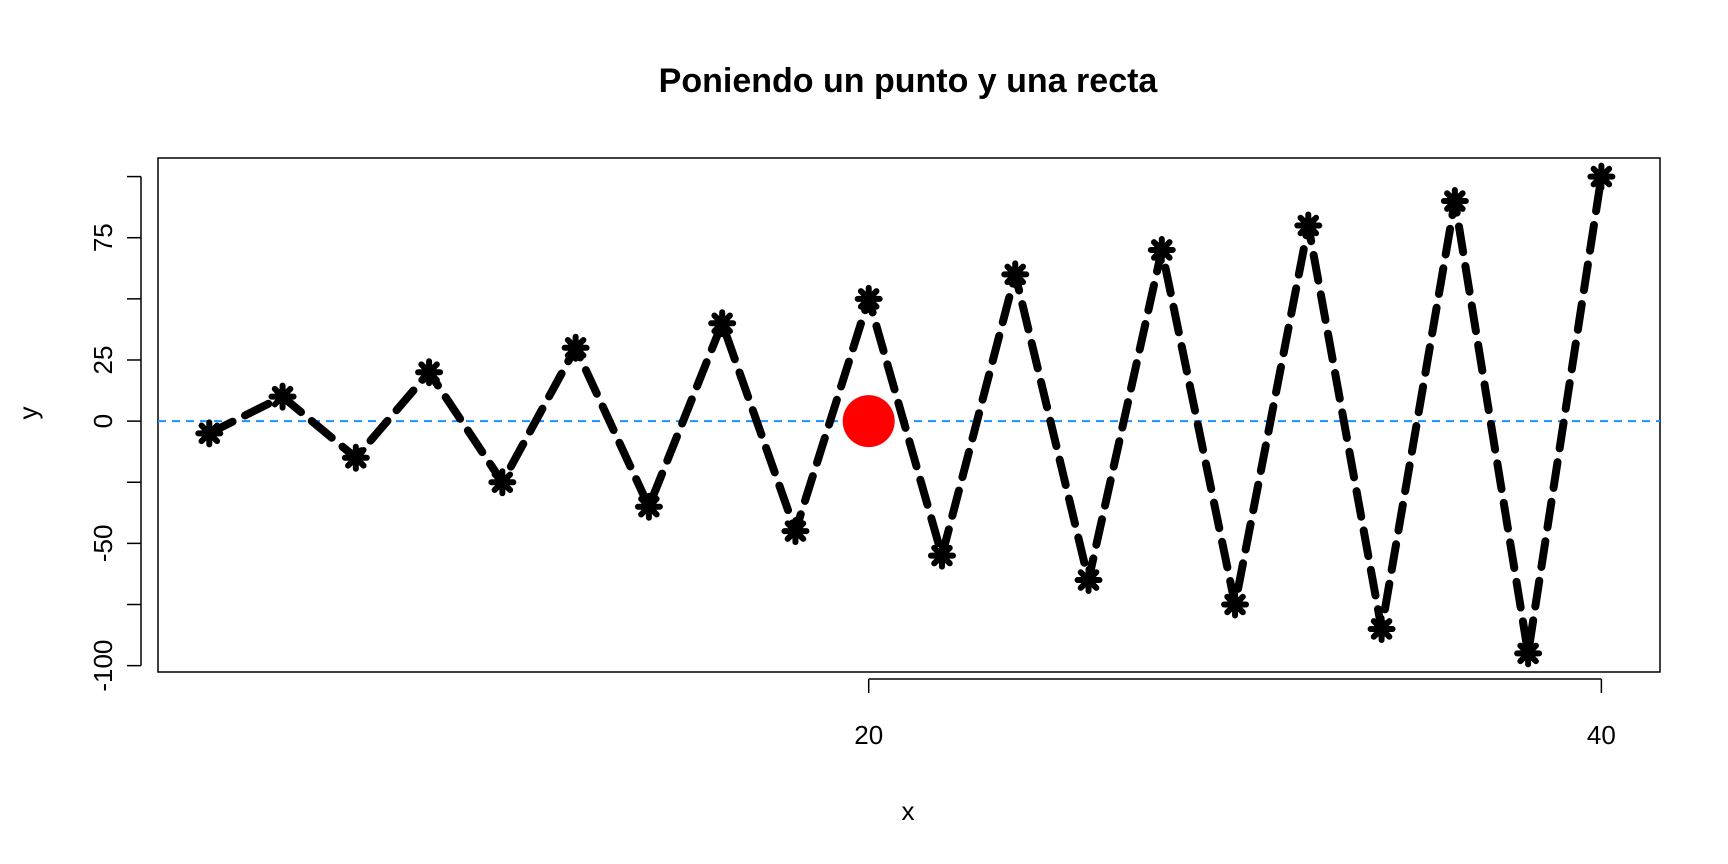 The height and width of the screenshot is (864, 1728). What do you see at coordinates (28, 413) in the screenshot?
I see `y-axis-label: y` at bounding box center [28, 413].